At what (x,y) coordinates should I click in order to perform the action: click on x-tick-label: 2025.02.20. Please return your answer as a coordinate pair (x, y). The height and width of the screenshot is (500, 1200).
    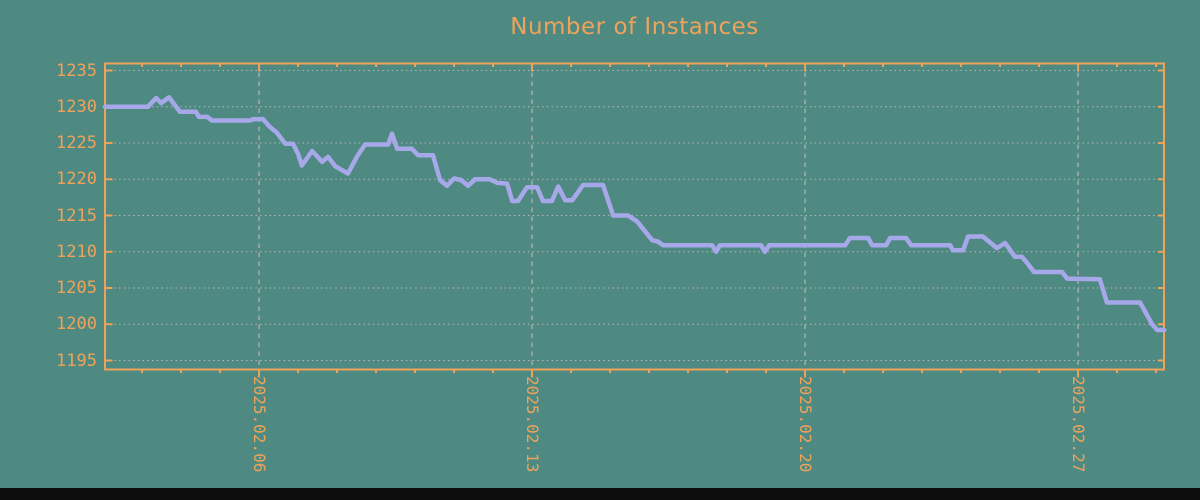
    Looking at the image, I should click on (805, 424).